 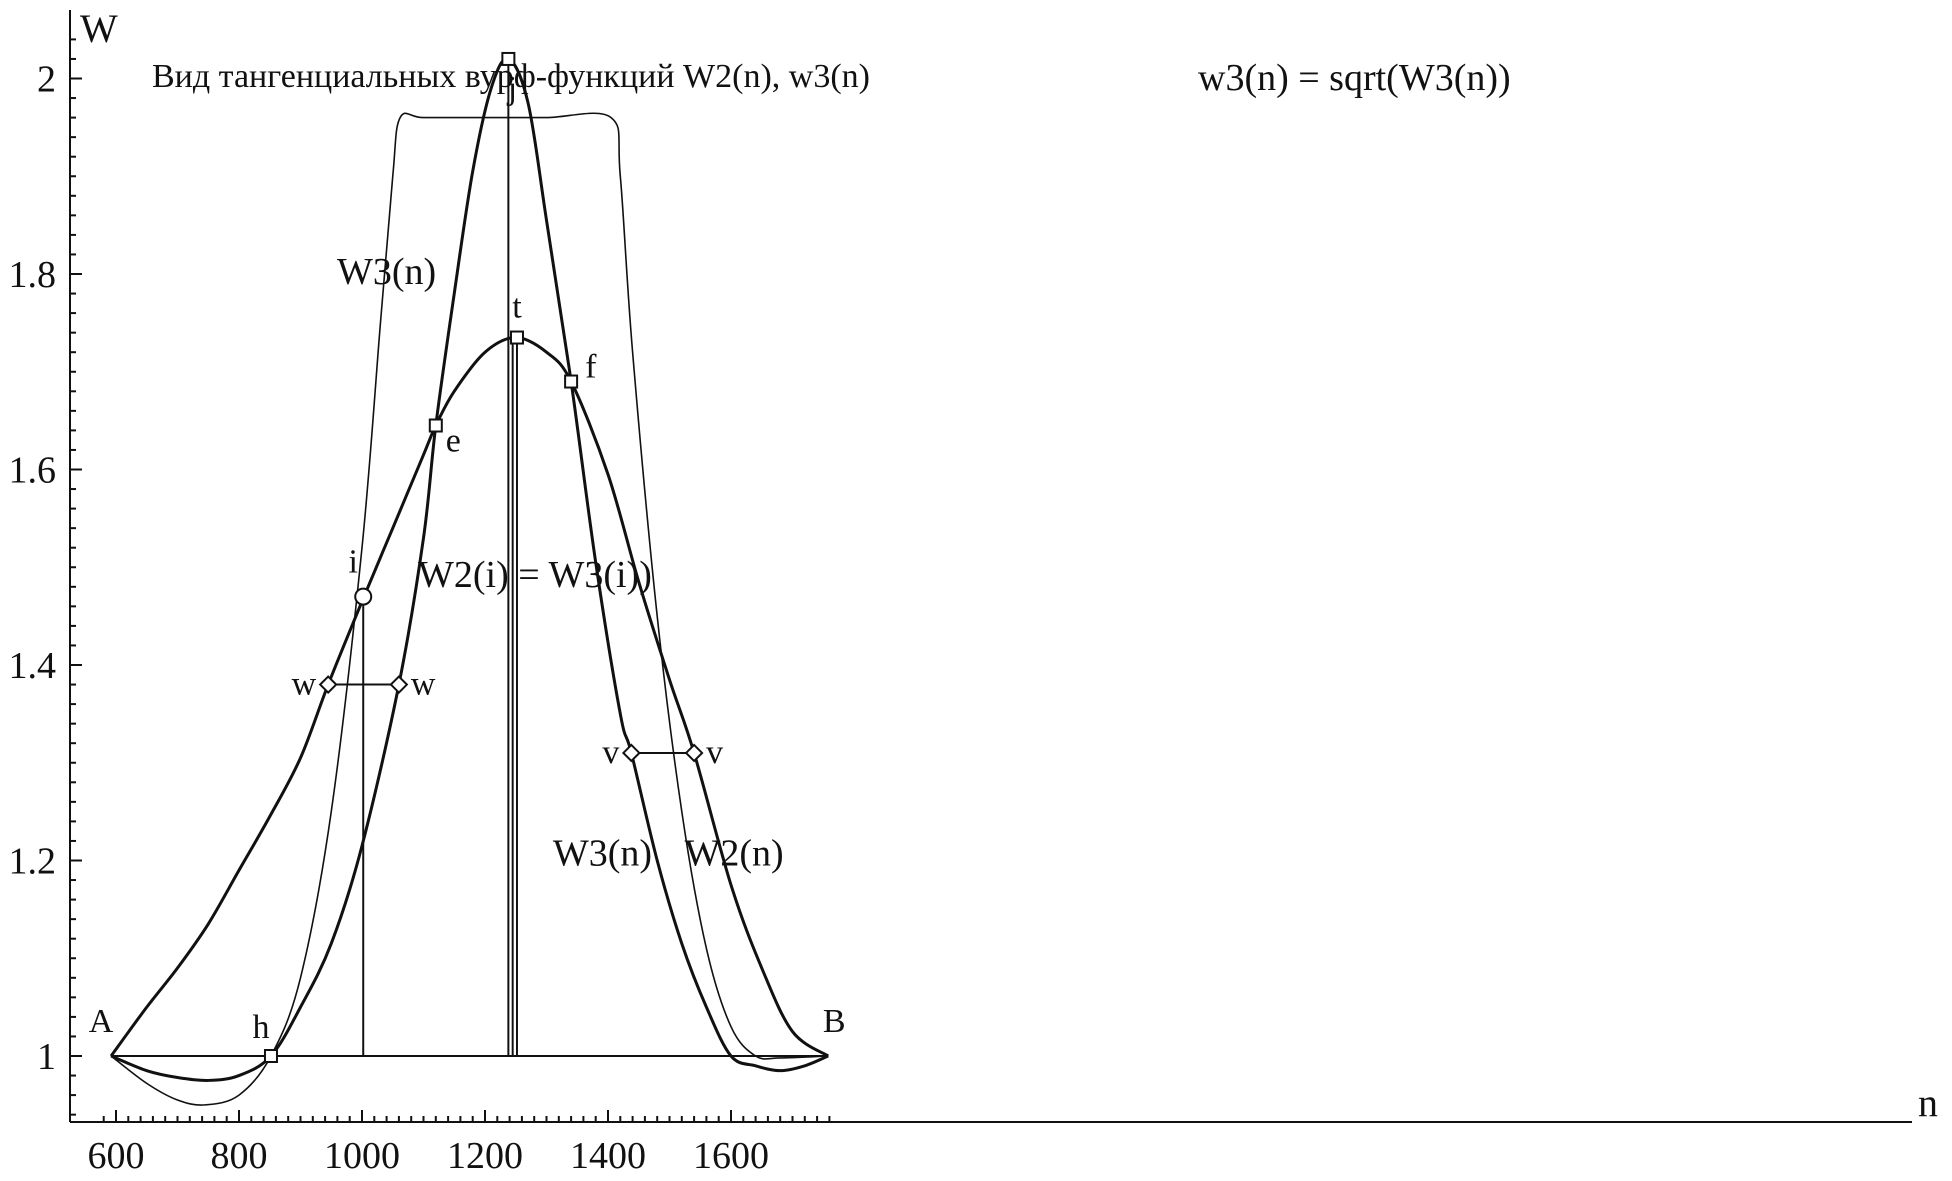 I want to click on y-tick-label: 1, so click(x=46, y=1057).